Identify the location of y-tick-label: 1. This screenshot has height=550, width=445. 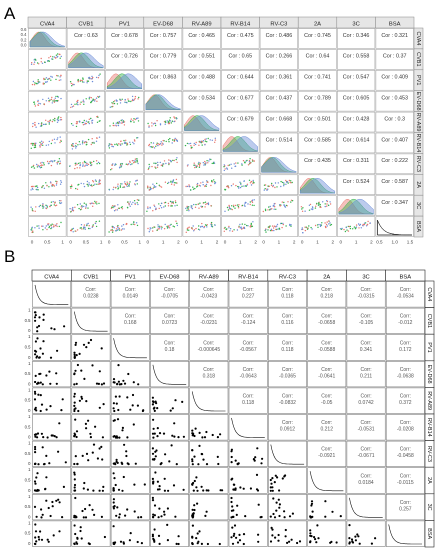
(29, 496).